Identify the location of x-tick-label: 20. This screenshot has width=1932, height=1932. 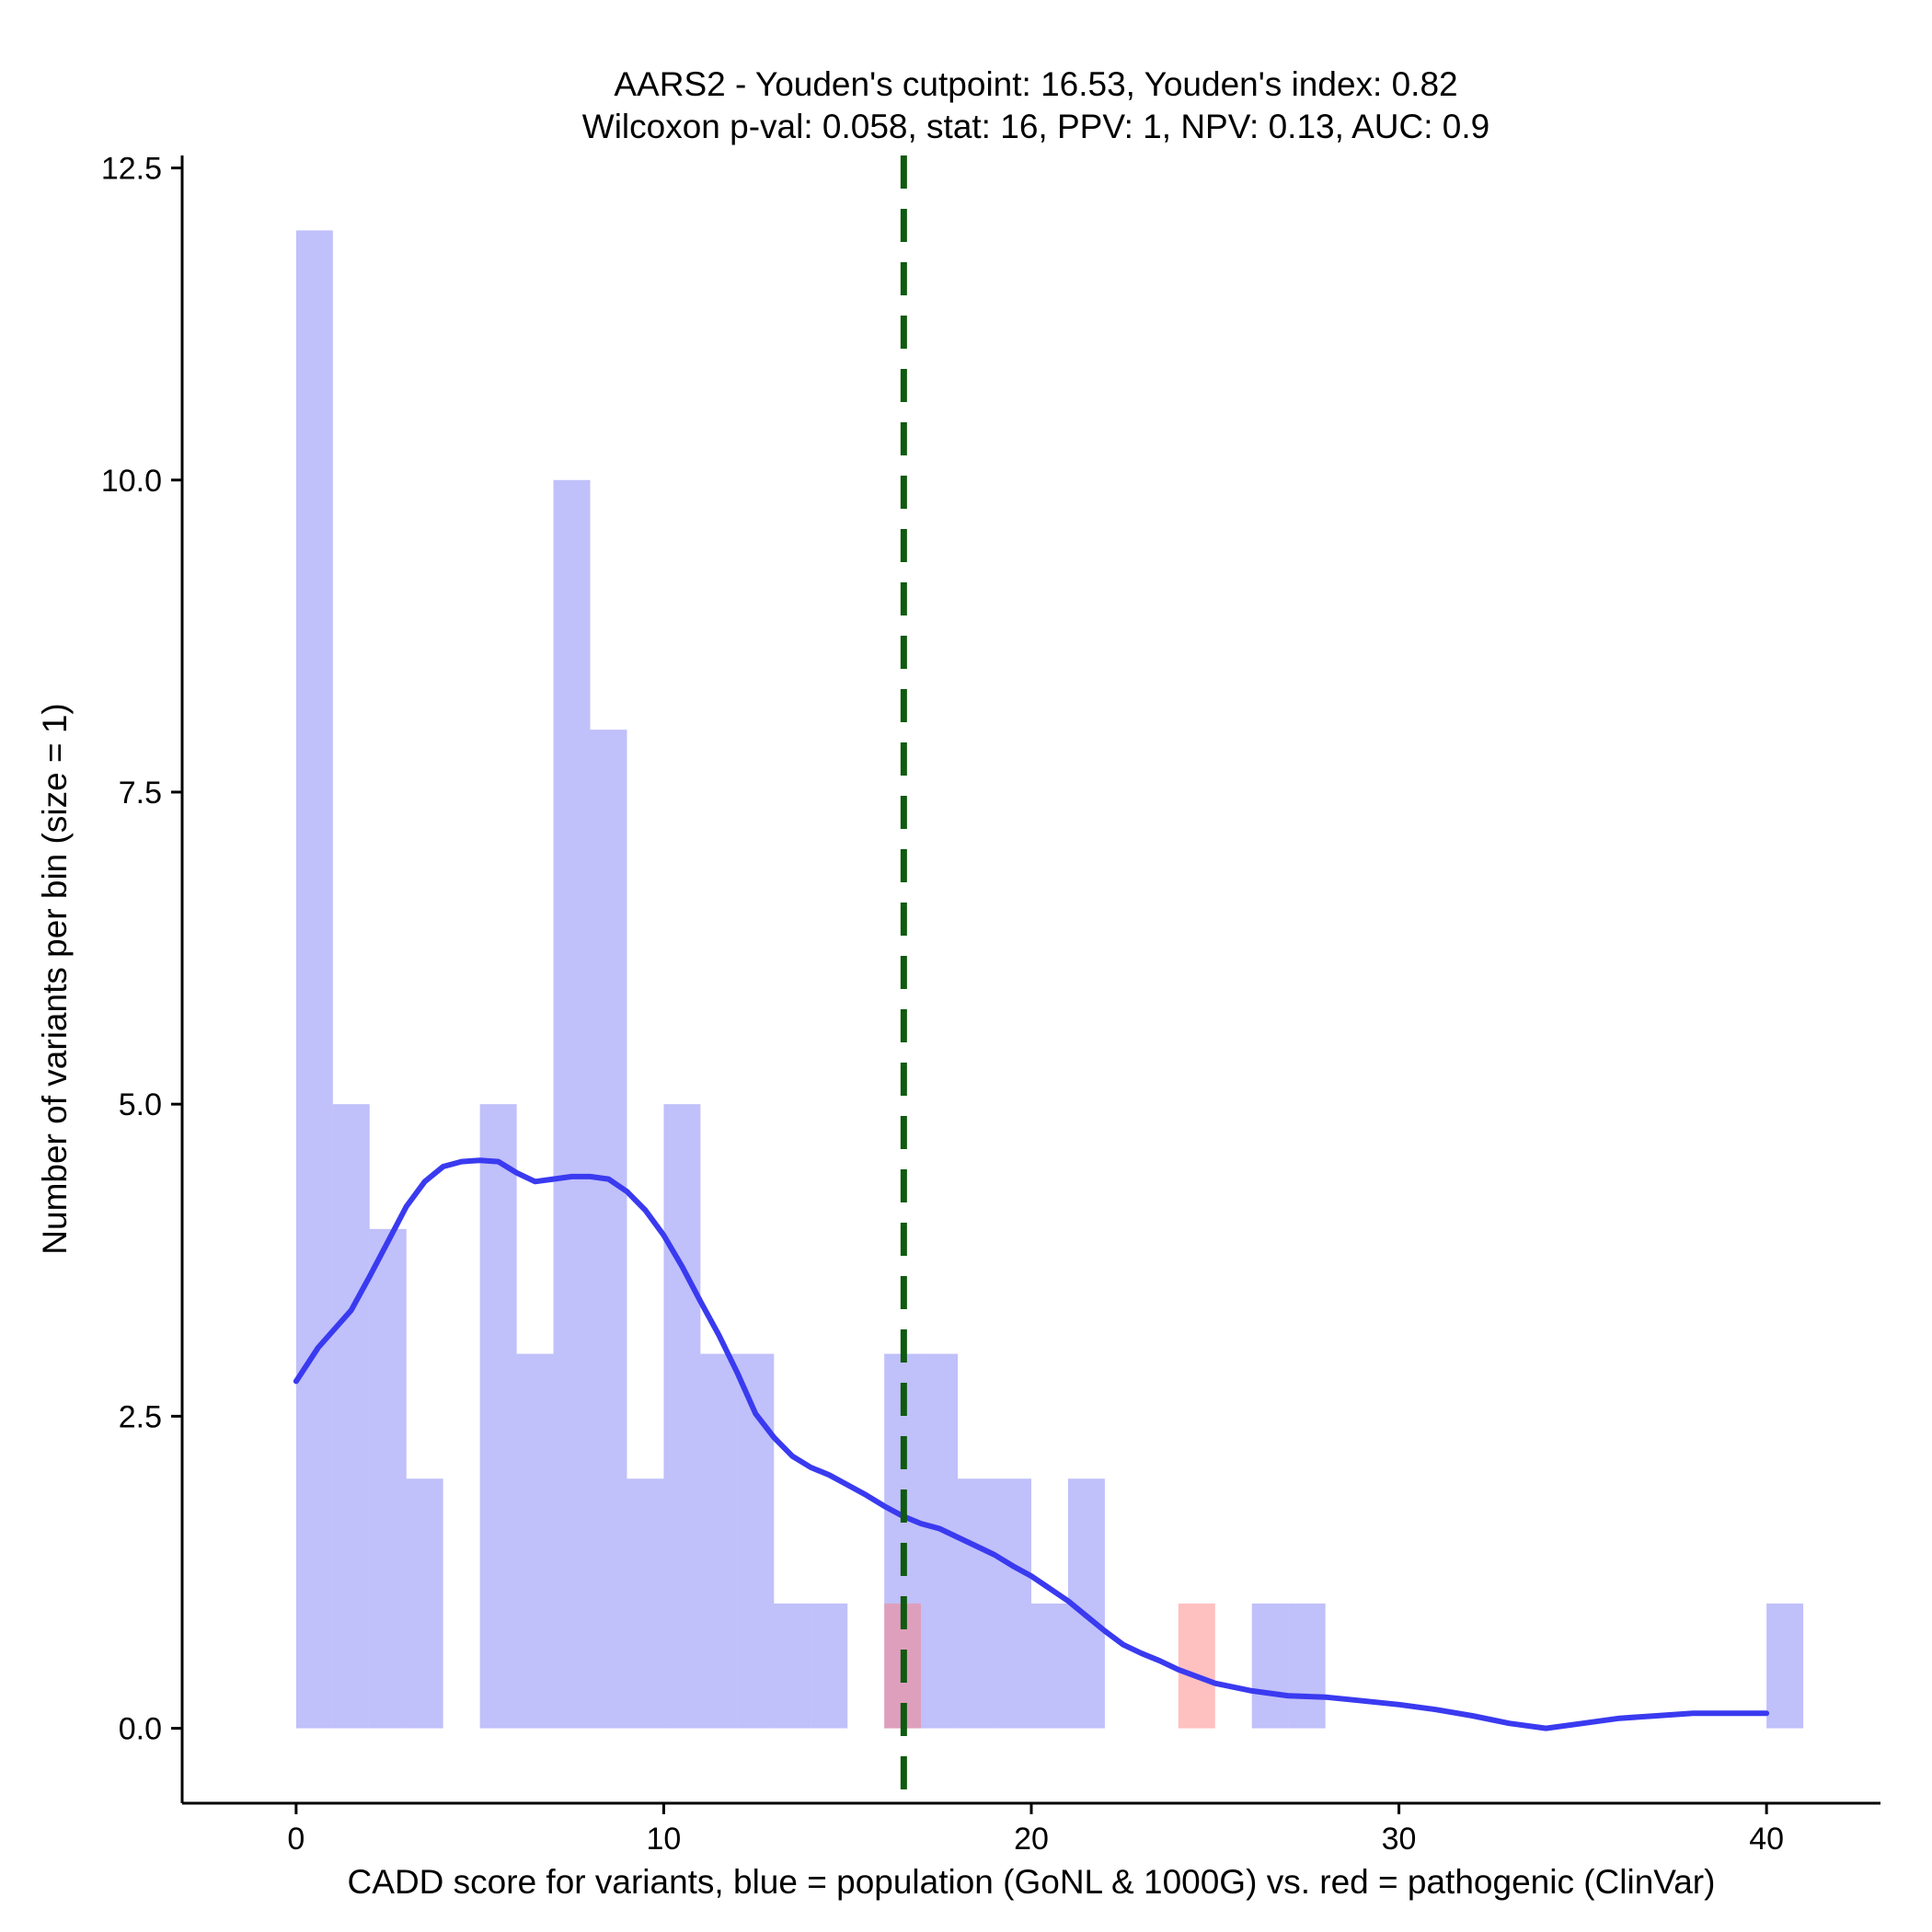
(1031, 1839).